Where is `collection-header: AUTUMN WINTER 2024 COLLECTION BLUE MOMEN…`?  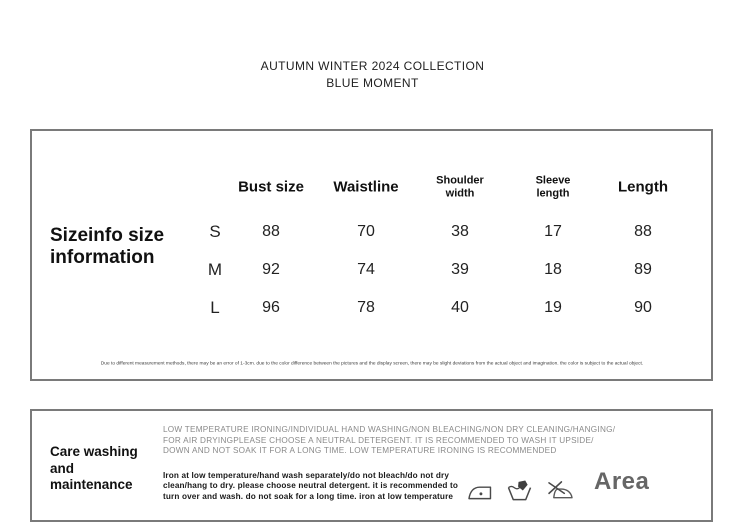 collection-header: AUTUMN WINTER 2024 COLLECTION BLUE MOMEN… is located at coordinates (372, 75).